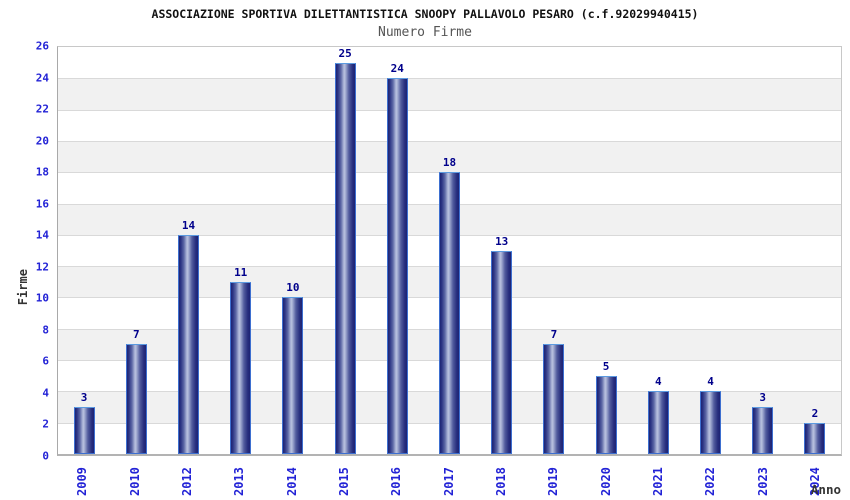 The image size is (850, 500). Describe the element at coordinates (343, 481) in the screenshot. I see `x-tick-label: 2015` at that location.